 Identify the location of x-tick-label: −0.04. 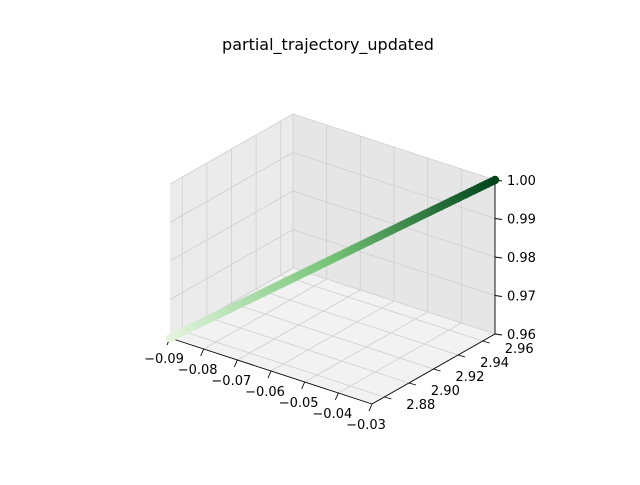
(332, 414).